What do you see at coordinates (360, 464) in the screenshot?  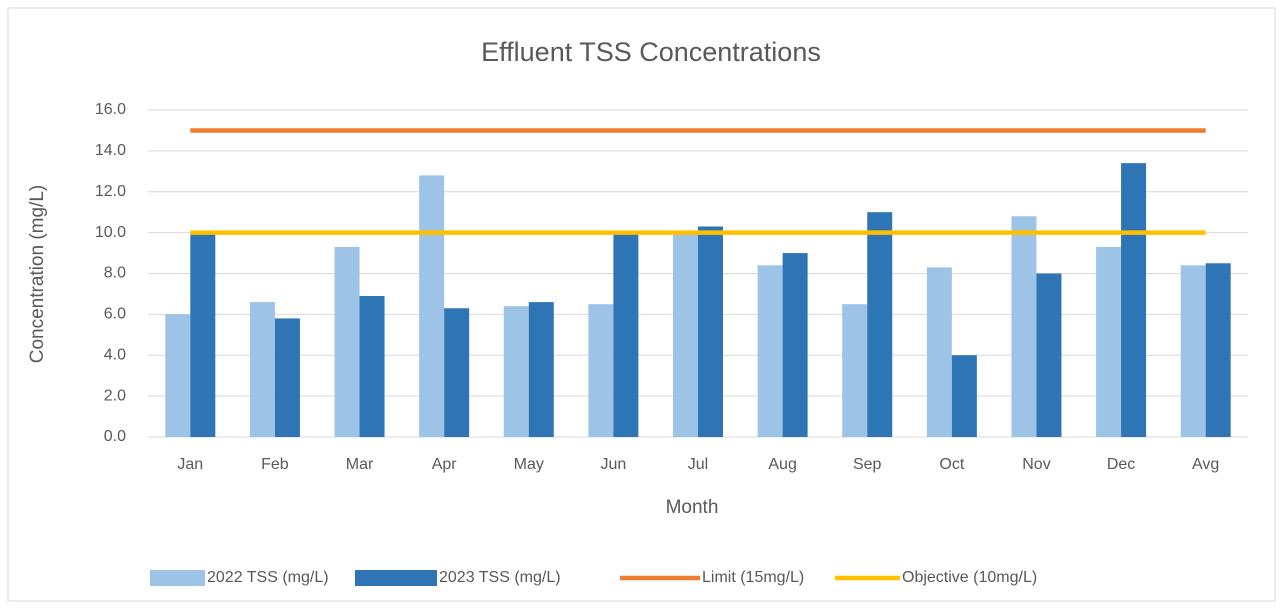 I see `x-tick-label: Mar` at bounding box center [360, 464].